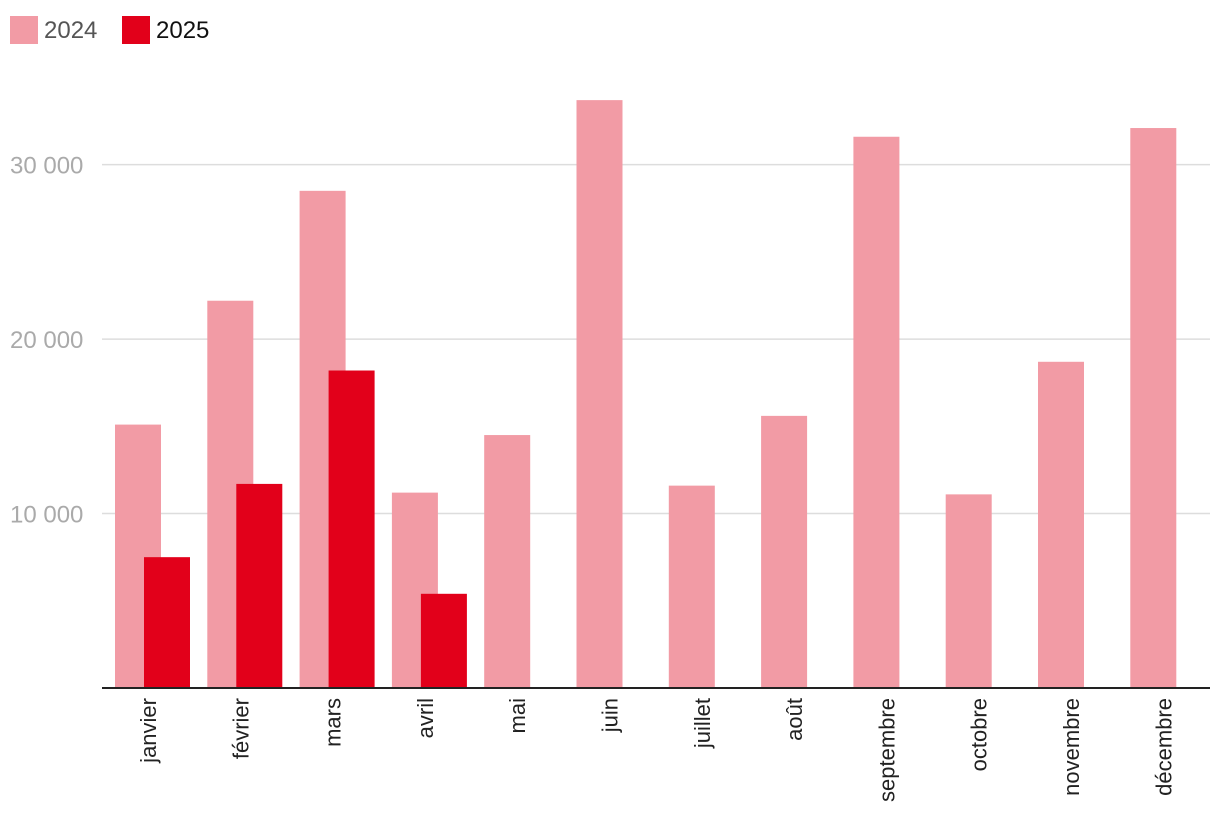  I want to click on bar-2024-août, so click(784, 551).